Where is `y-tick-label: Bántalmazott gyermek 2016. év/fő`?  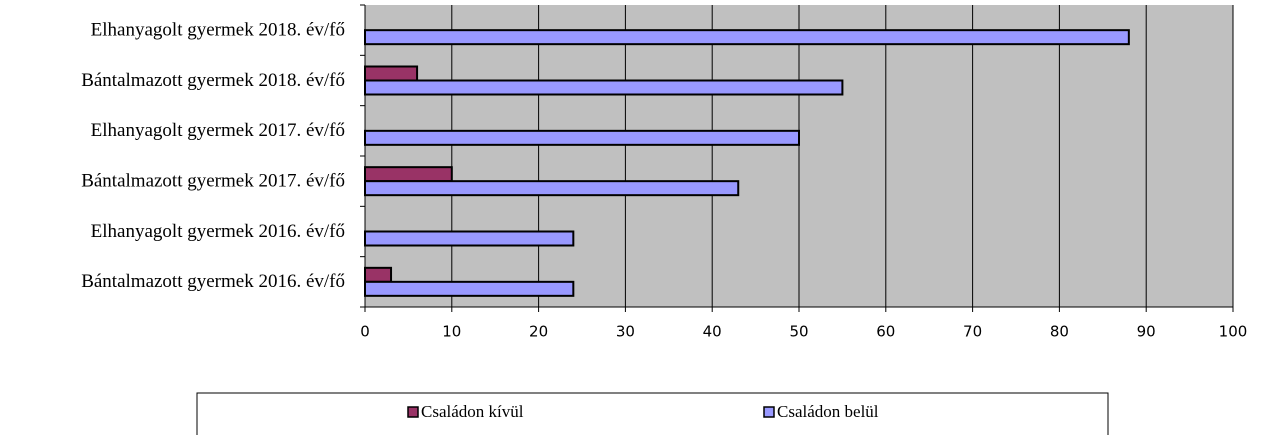
y-tick-label: Bántalmazott gyermek 2016. év/fő is located at coordinates (213, 281).